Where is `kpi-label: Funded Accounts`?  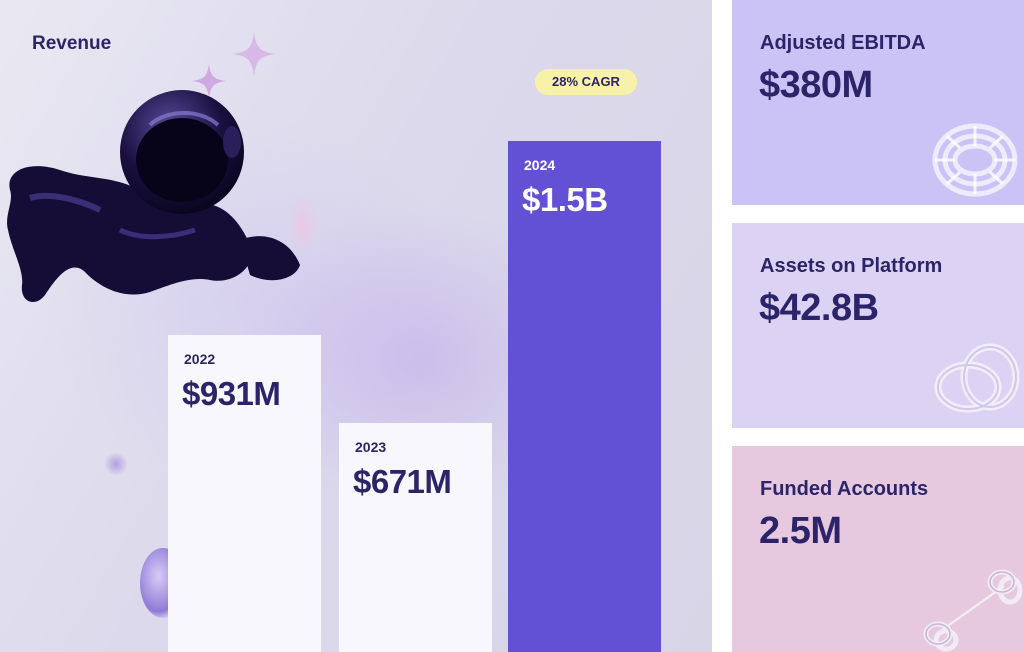
kpi-label: Funded Accounts is located at coordinates (844, 489).